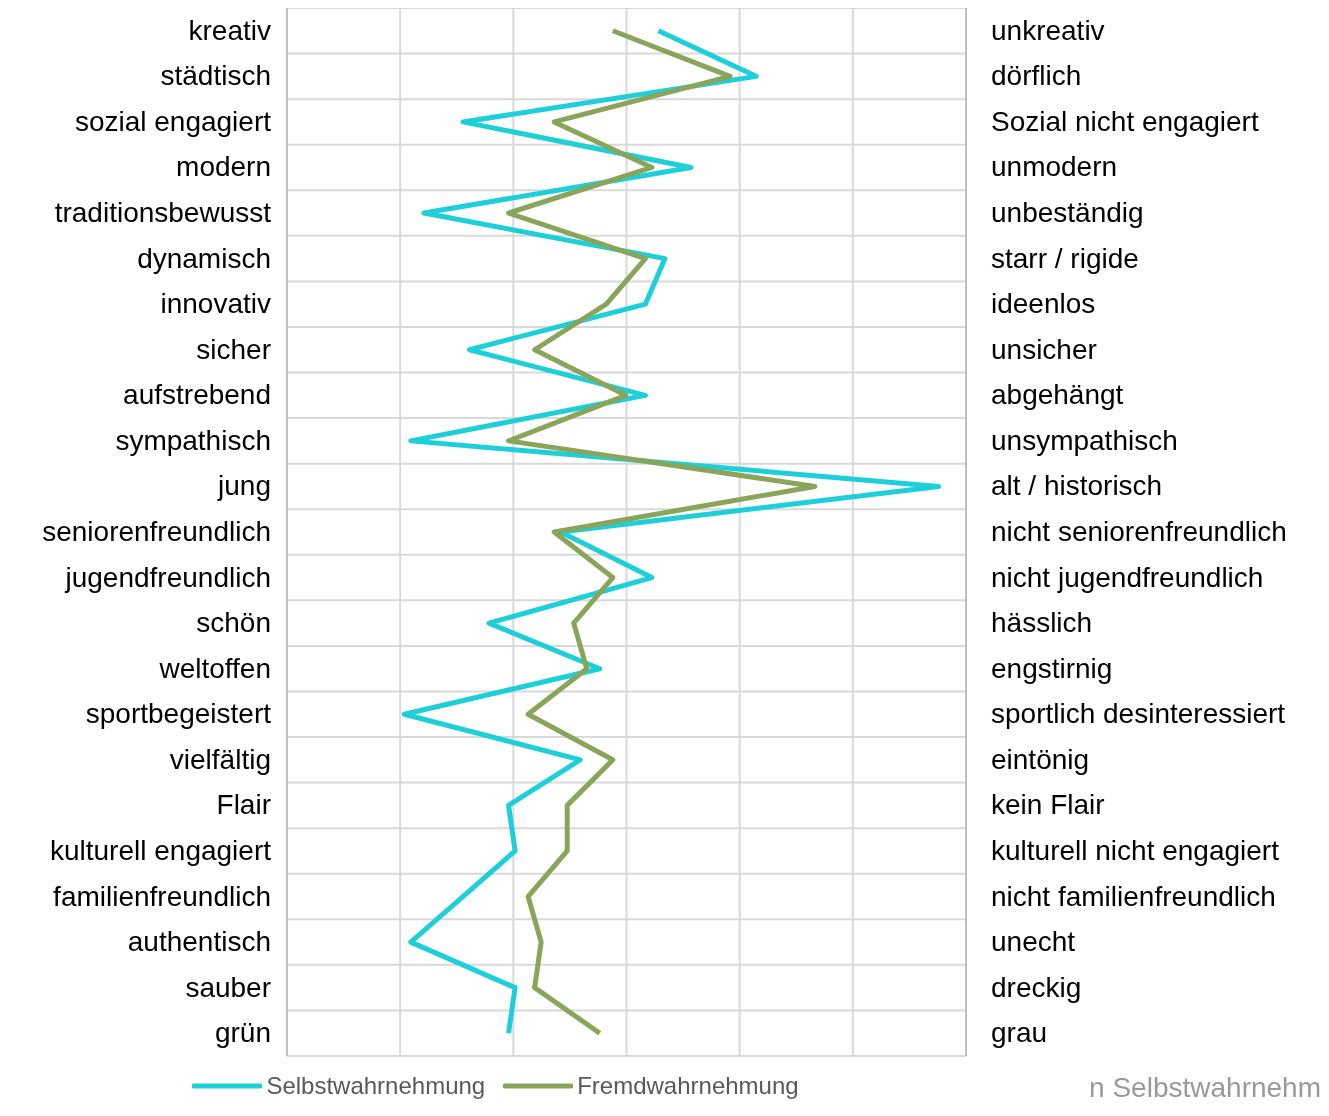  Describe the element at coordinates (233, 623) in the screenshot. I see `y-tick-label: schön` at that location.